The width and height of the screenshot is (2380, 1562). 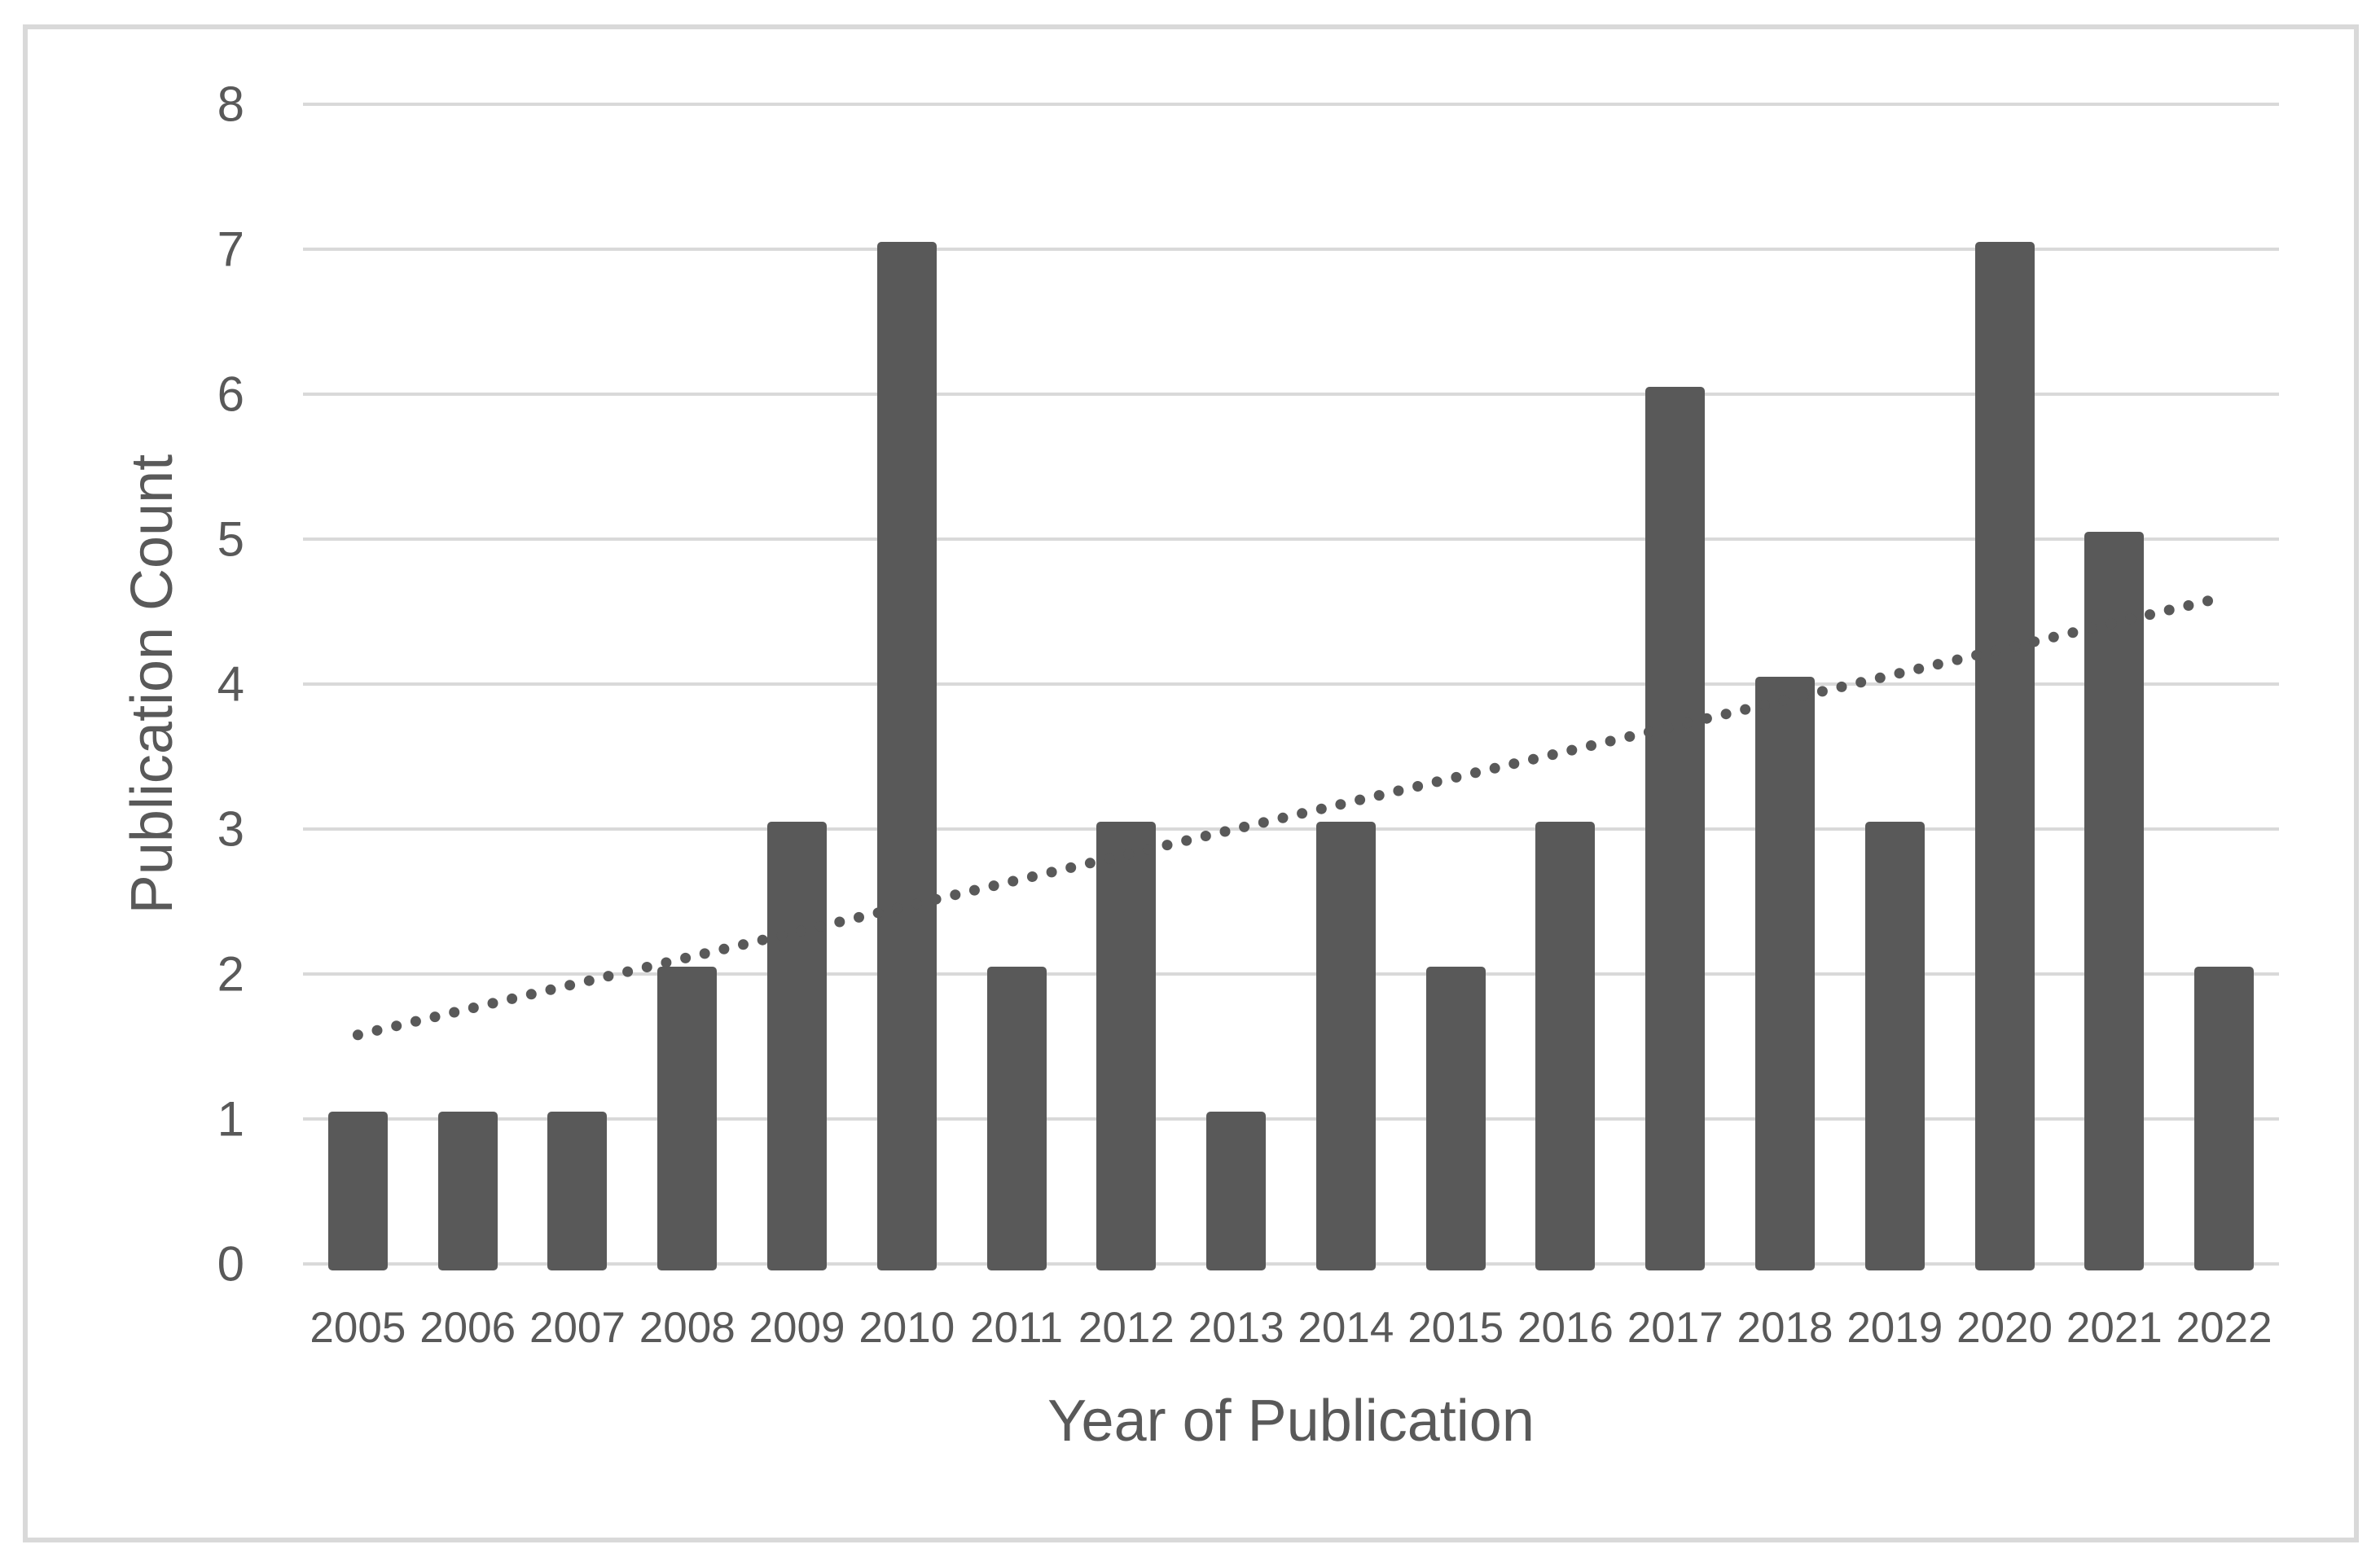 What do you see at coordinates (153, 684) in the screenshot?
I see `y-axis-title: Publication Count` at bounding box center [153, 684].